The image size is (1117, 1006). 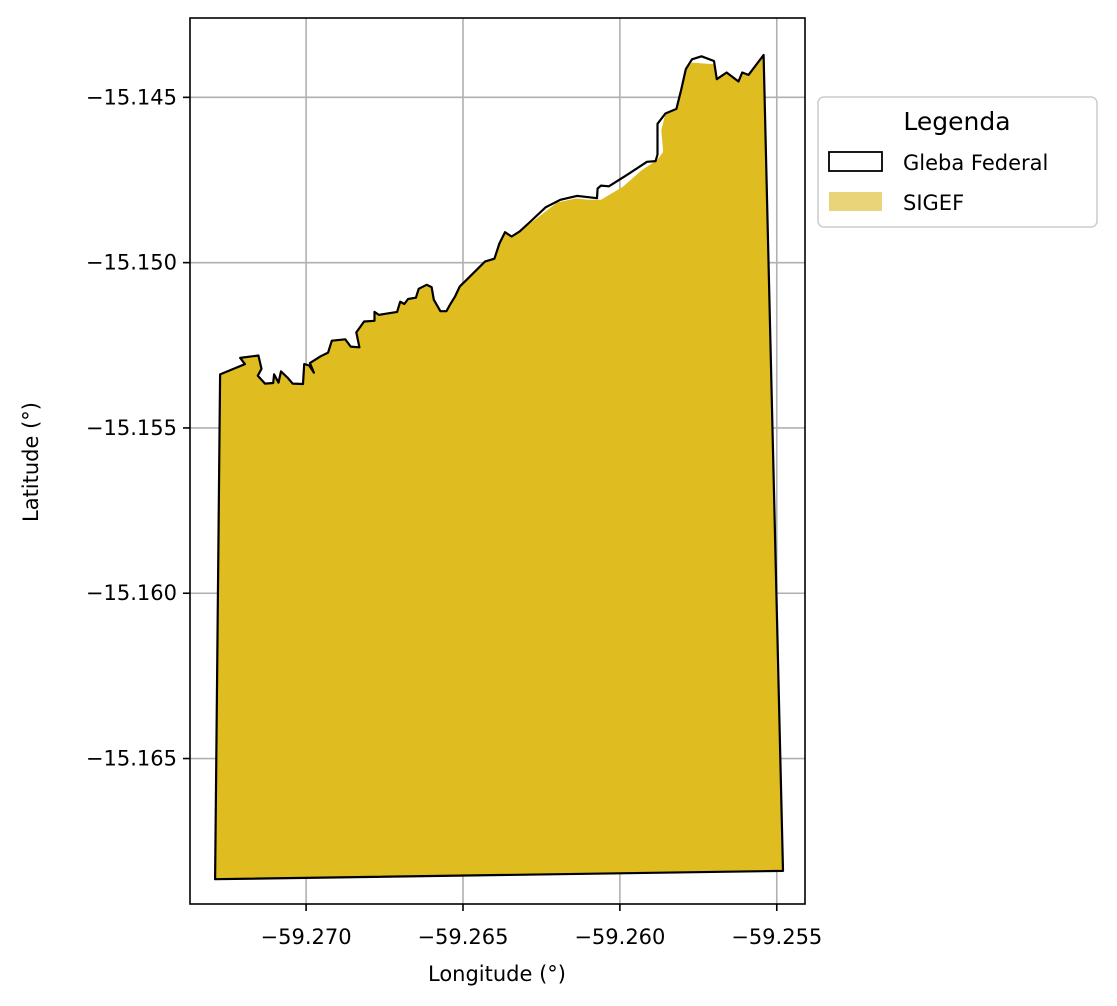 I want to click on legend-box, so click(x=957, y=162).